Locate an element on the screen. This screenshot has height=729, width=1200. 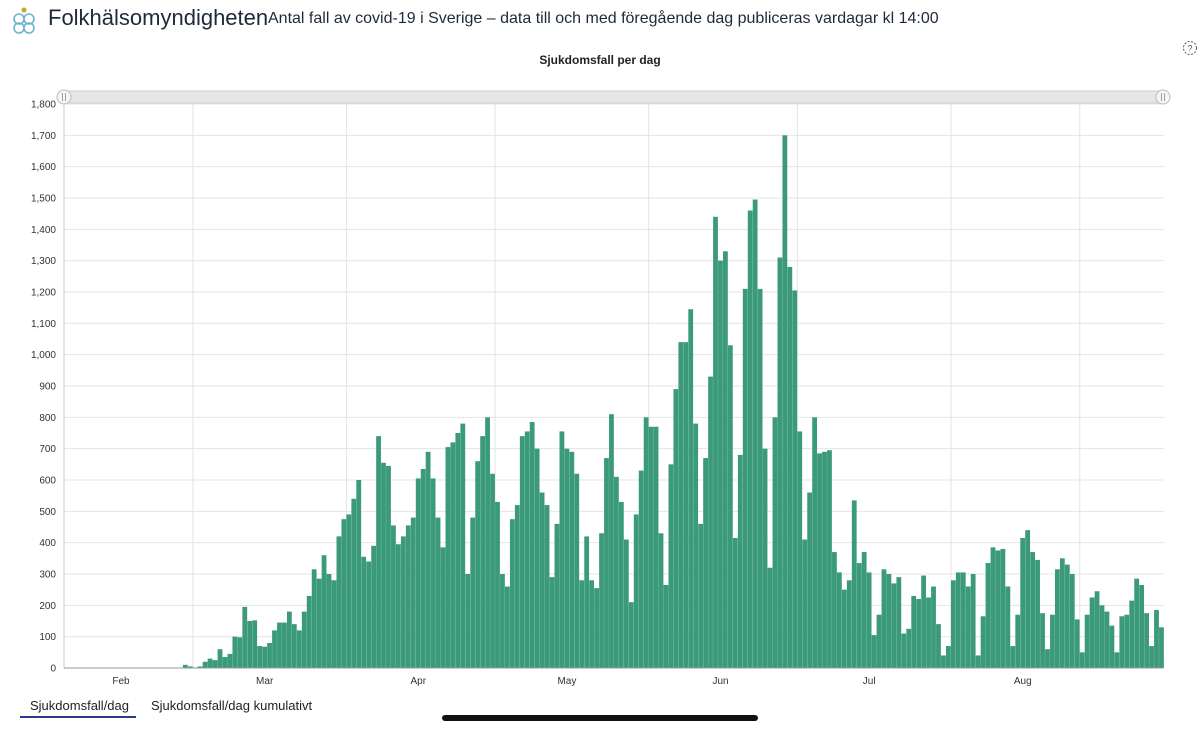
range-scrollbar-track is located at coordinates (614, 97).